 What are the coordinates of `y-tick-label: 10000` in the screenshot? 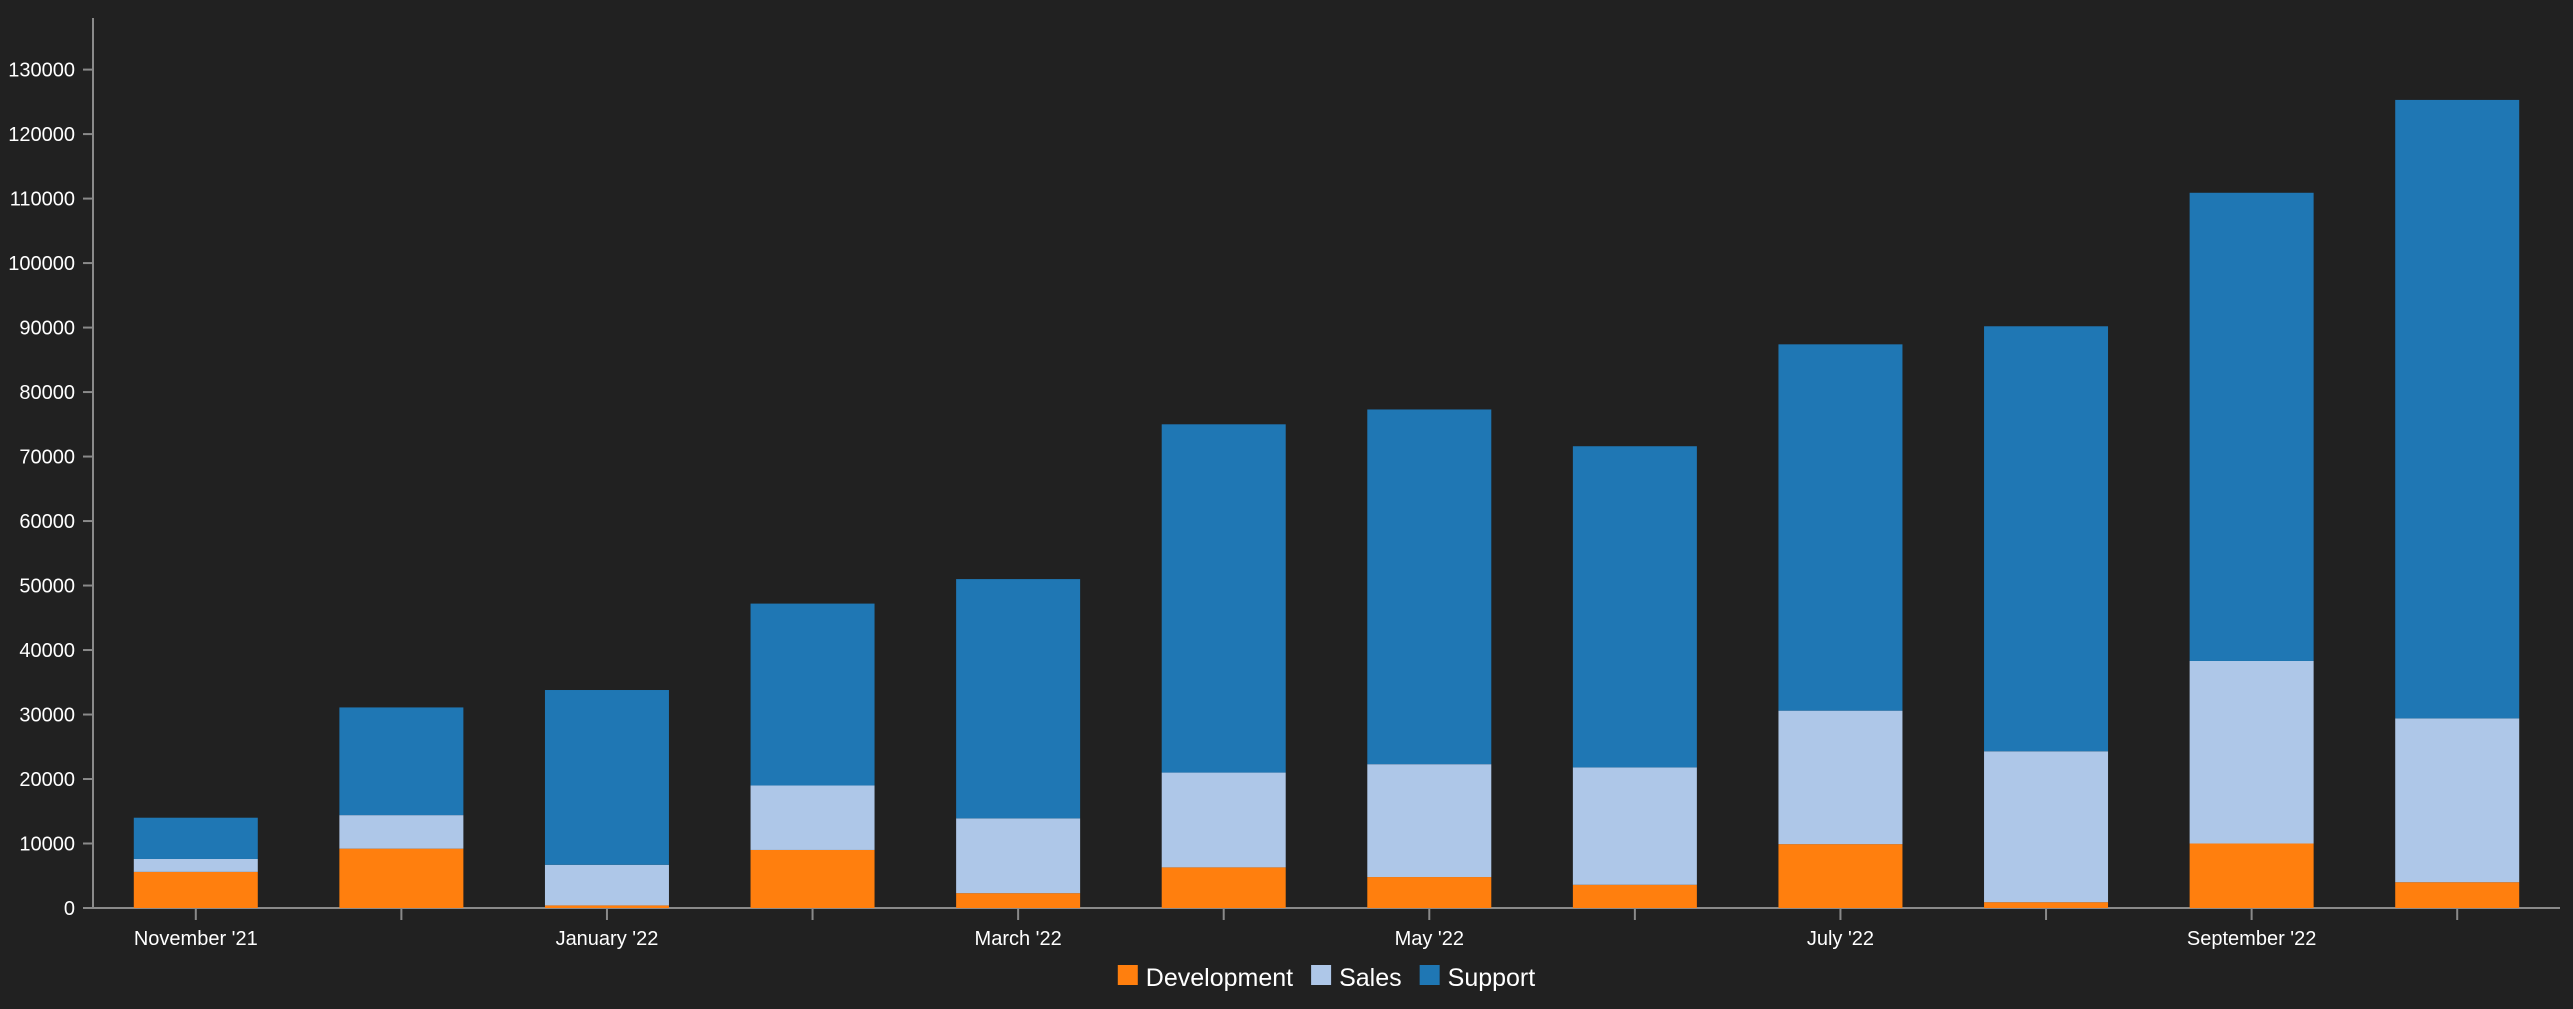 It's located at (47, 845).